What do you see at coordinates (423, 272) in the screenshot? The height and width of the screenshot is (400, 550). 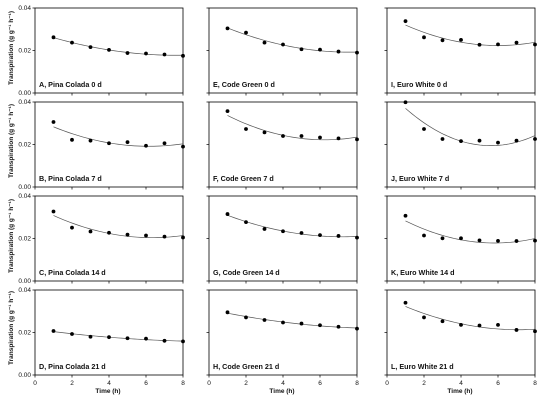 I see `panel-label: K, Euro White 14 d` at bounding box center [423, 272].